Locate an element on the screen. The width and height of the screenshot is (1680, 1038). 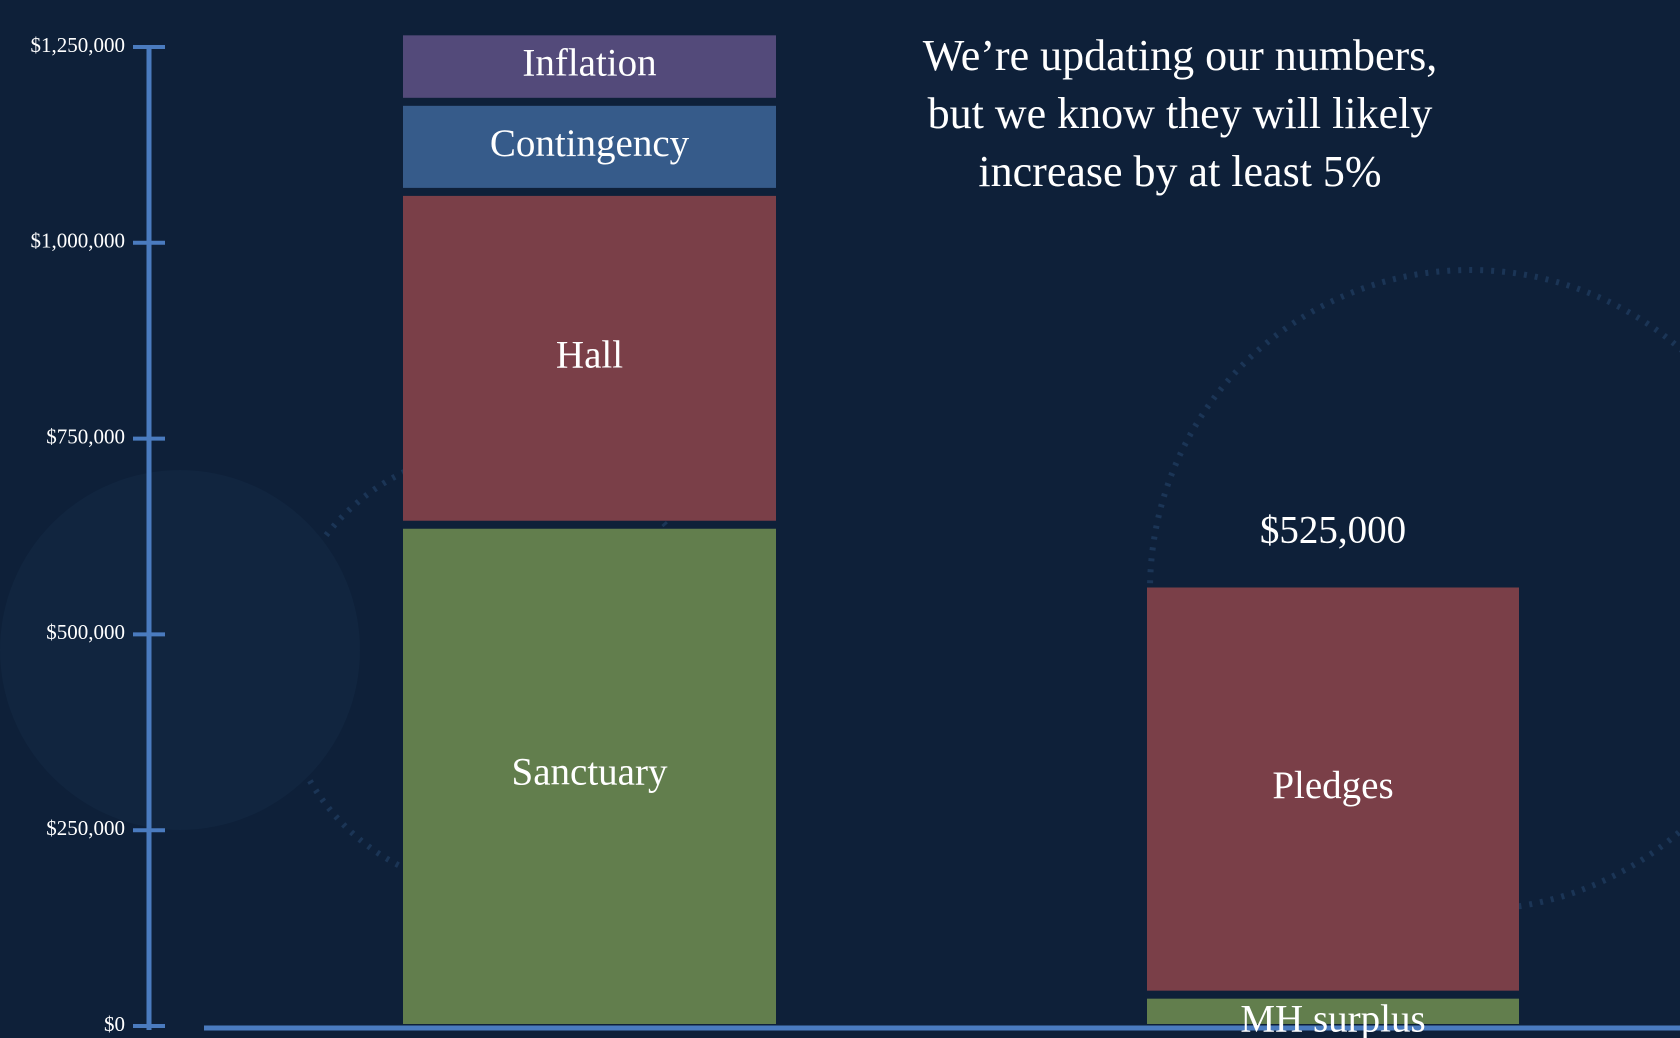
annotation-line: but we know they will likely is located at coordinates (1180, 113).